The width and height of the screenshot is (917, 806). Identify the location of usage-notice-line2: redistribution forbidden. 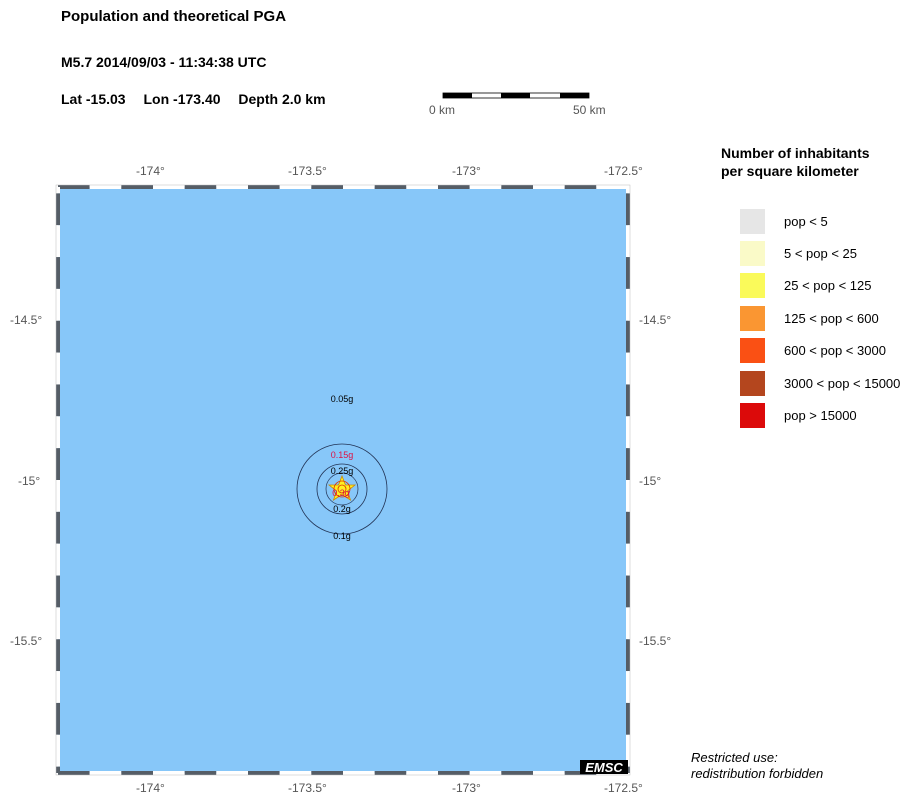
(757, 773).